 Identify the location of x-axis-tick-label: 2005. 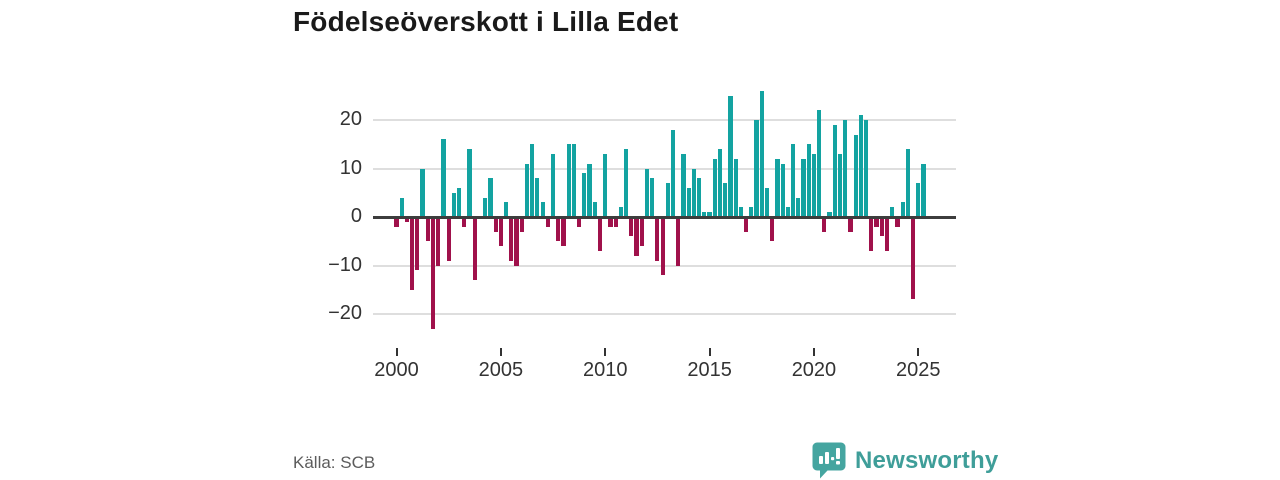
(501, 370).